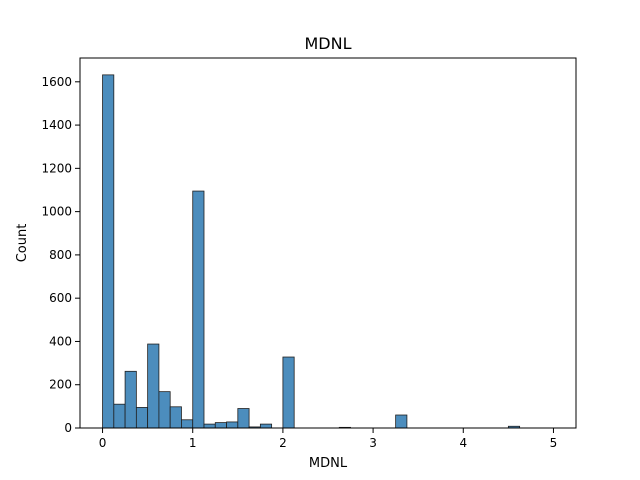  What do you see at coordinates (60, 385) in the screenshot?
I see `y-tick-label: 200` at bounding box center [60, 385].